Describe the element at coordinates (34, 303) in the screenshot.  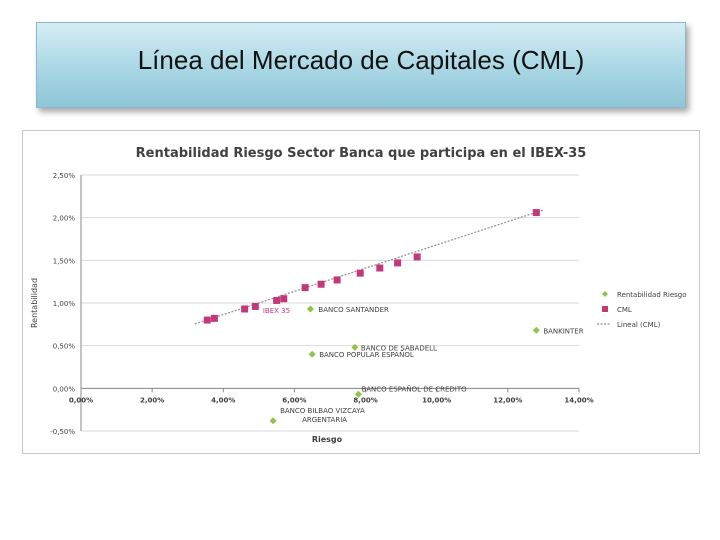
I see `y-axis-label: Rentabilidad` at that location.